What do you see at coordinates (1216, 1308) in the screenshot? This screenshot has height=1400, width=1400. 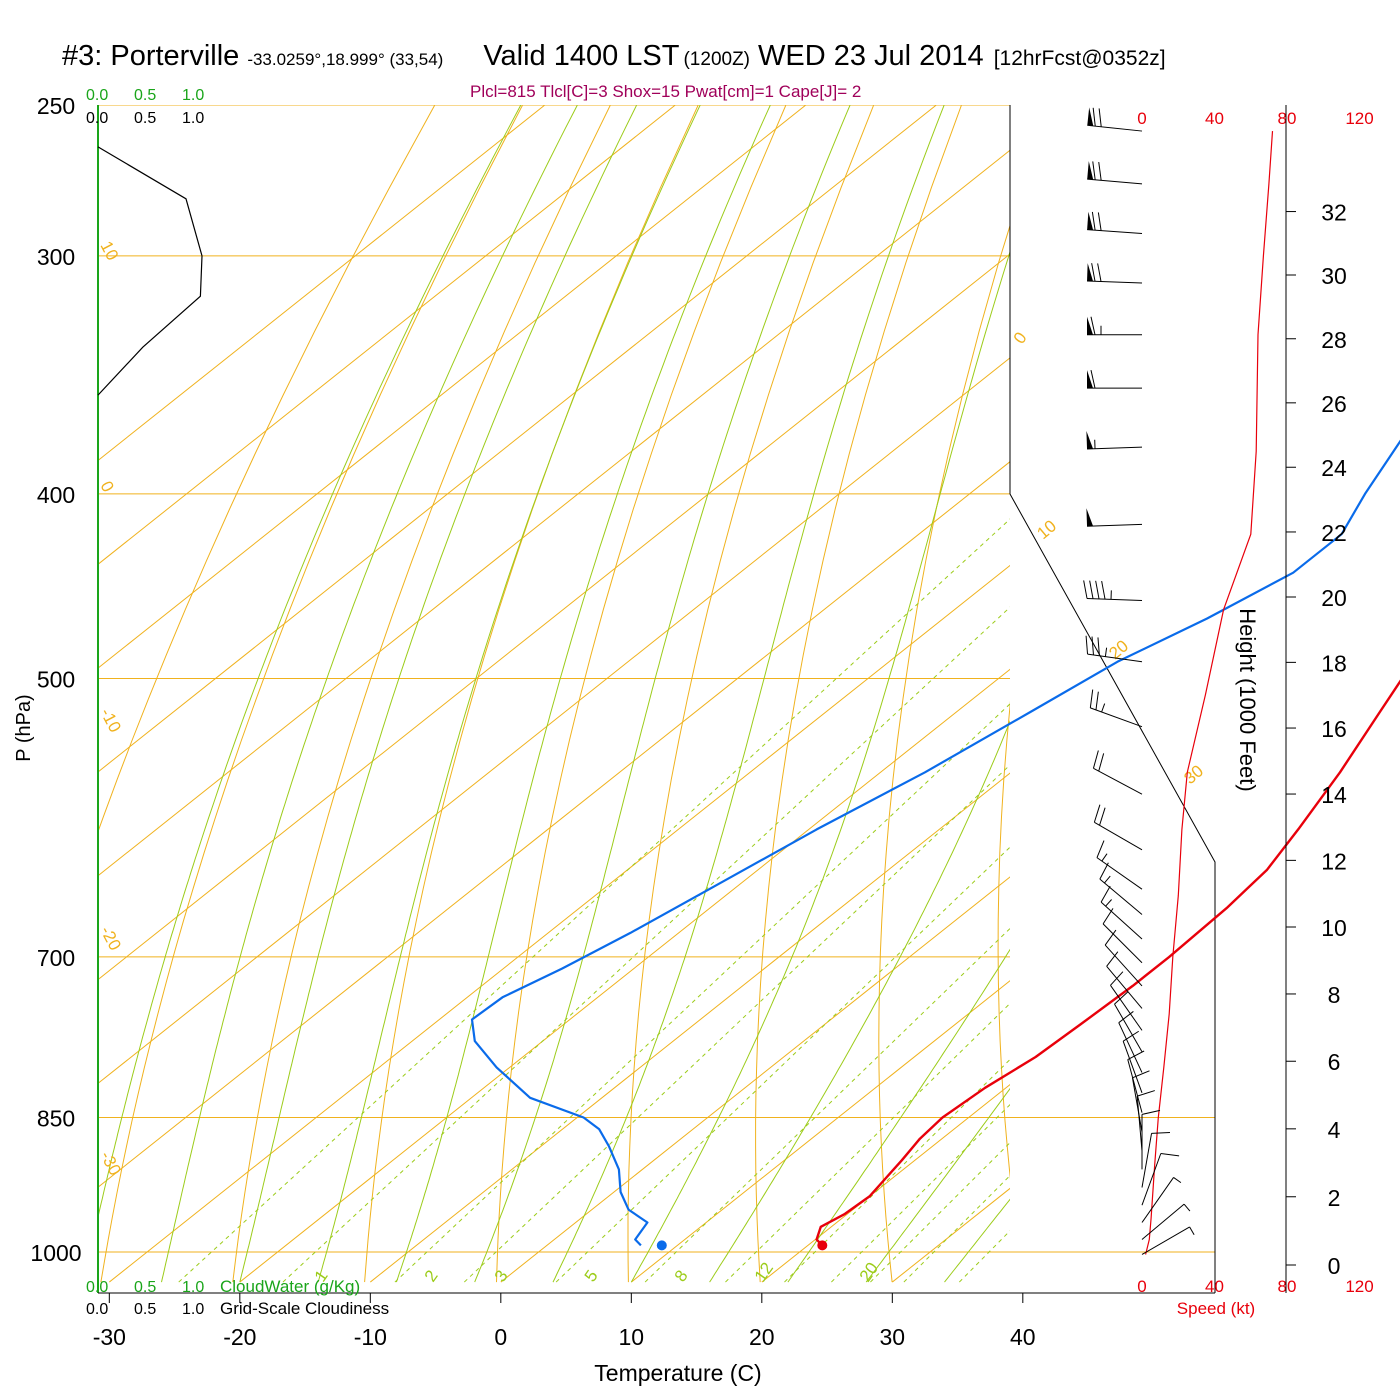 I see `speed-axis-title: Speed (kt)` at bounding box center [1216, 1308].